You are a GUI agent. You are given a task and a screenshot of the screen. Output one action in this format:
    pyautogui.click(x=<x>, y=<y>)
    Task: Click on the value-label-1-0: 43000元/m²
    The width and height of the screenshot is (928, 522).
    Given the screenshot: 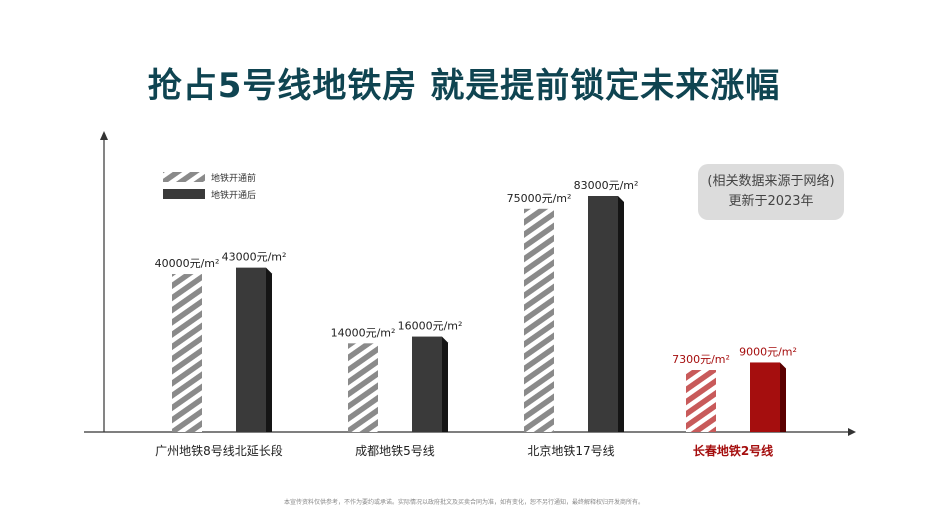 What is the action you would take?
    pyautogui.click(x=254, y=257)
    